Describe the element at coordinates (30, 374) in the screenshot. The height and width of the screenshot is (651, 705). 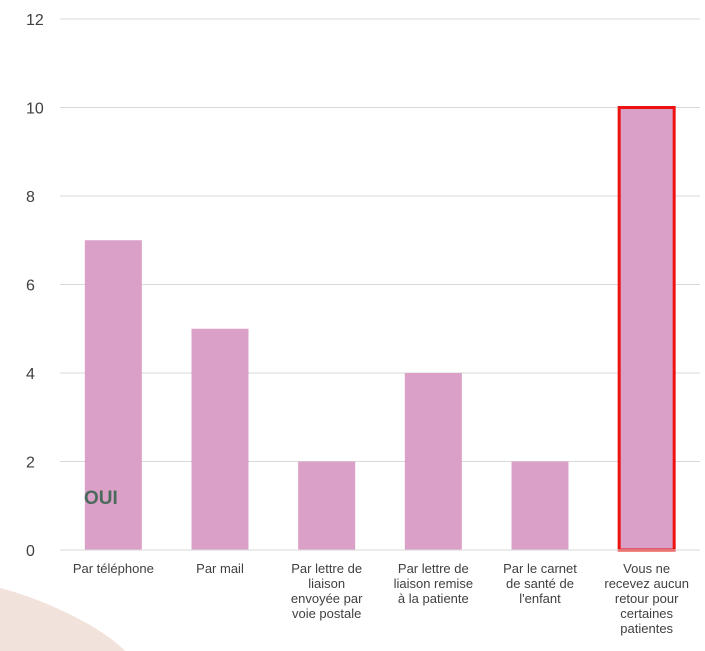
I see `y-tick-label: 4` at that location.